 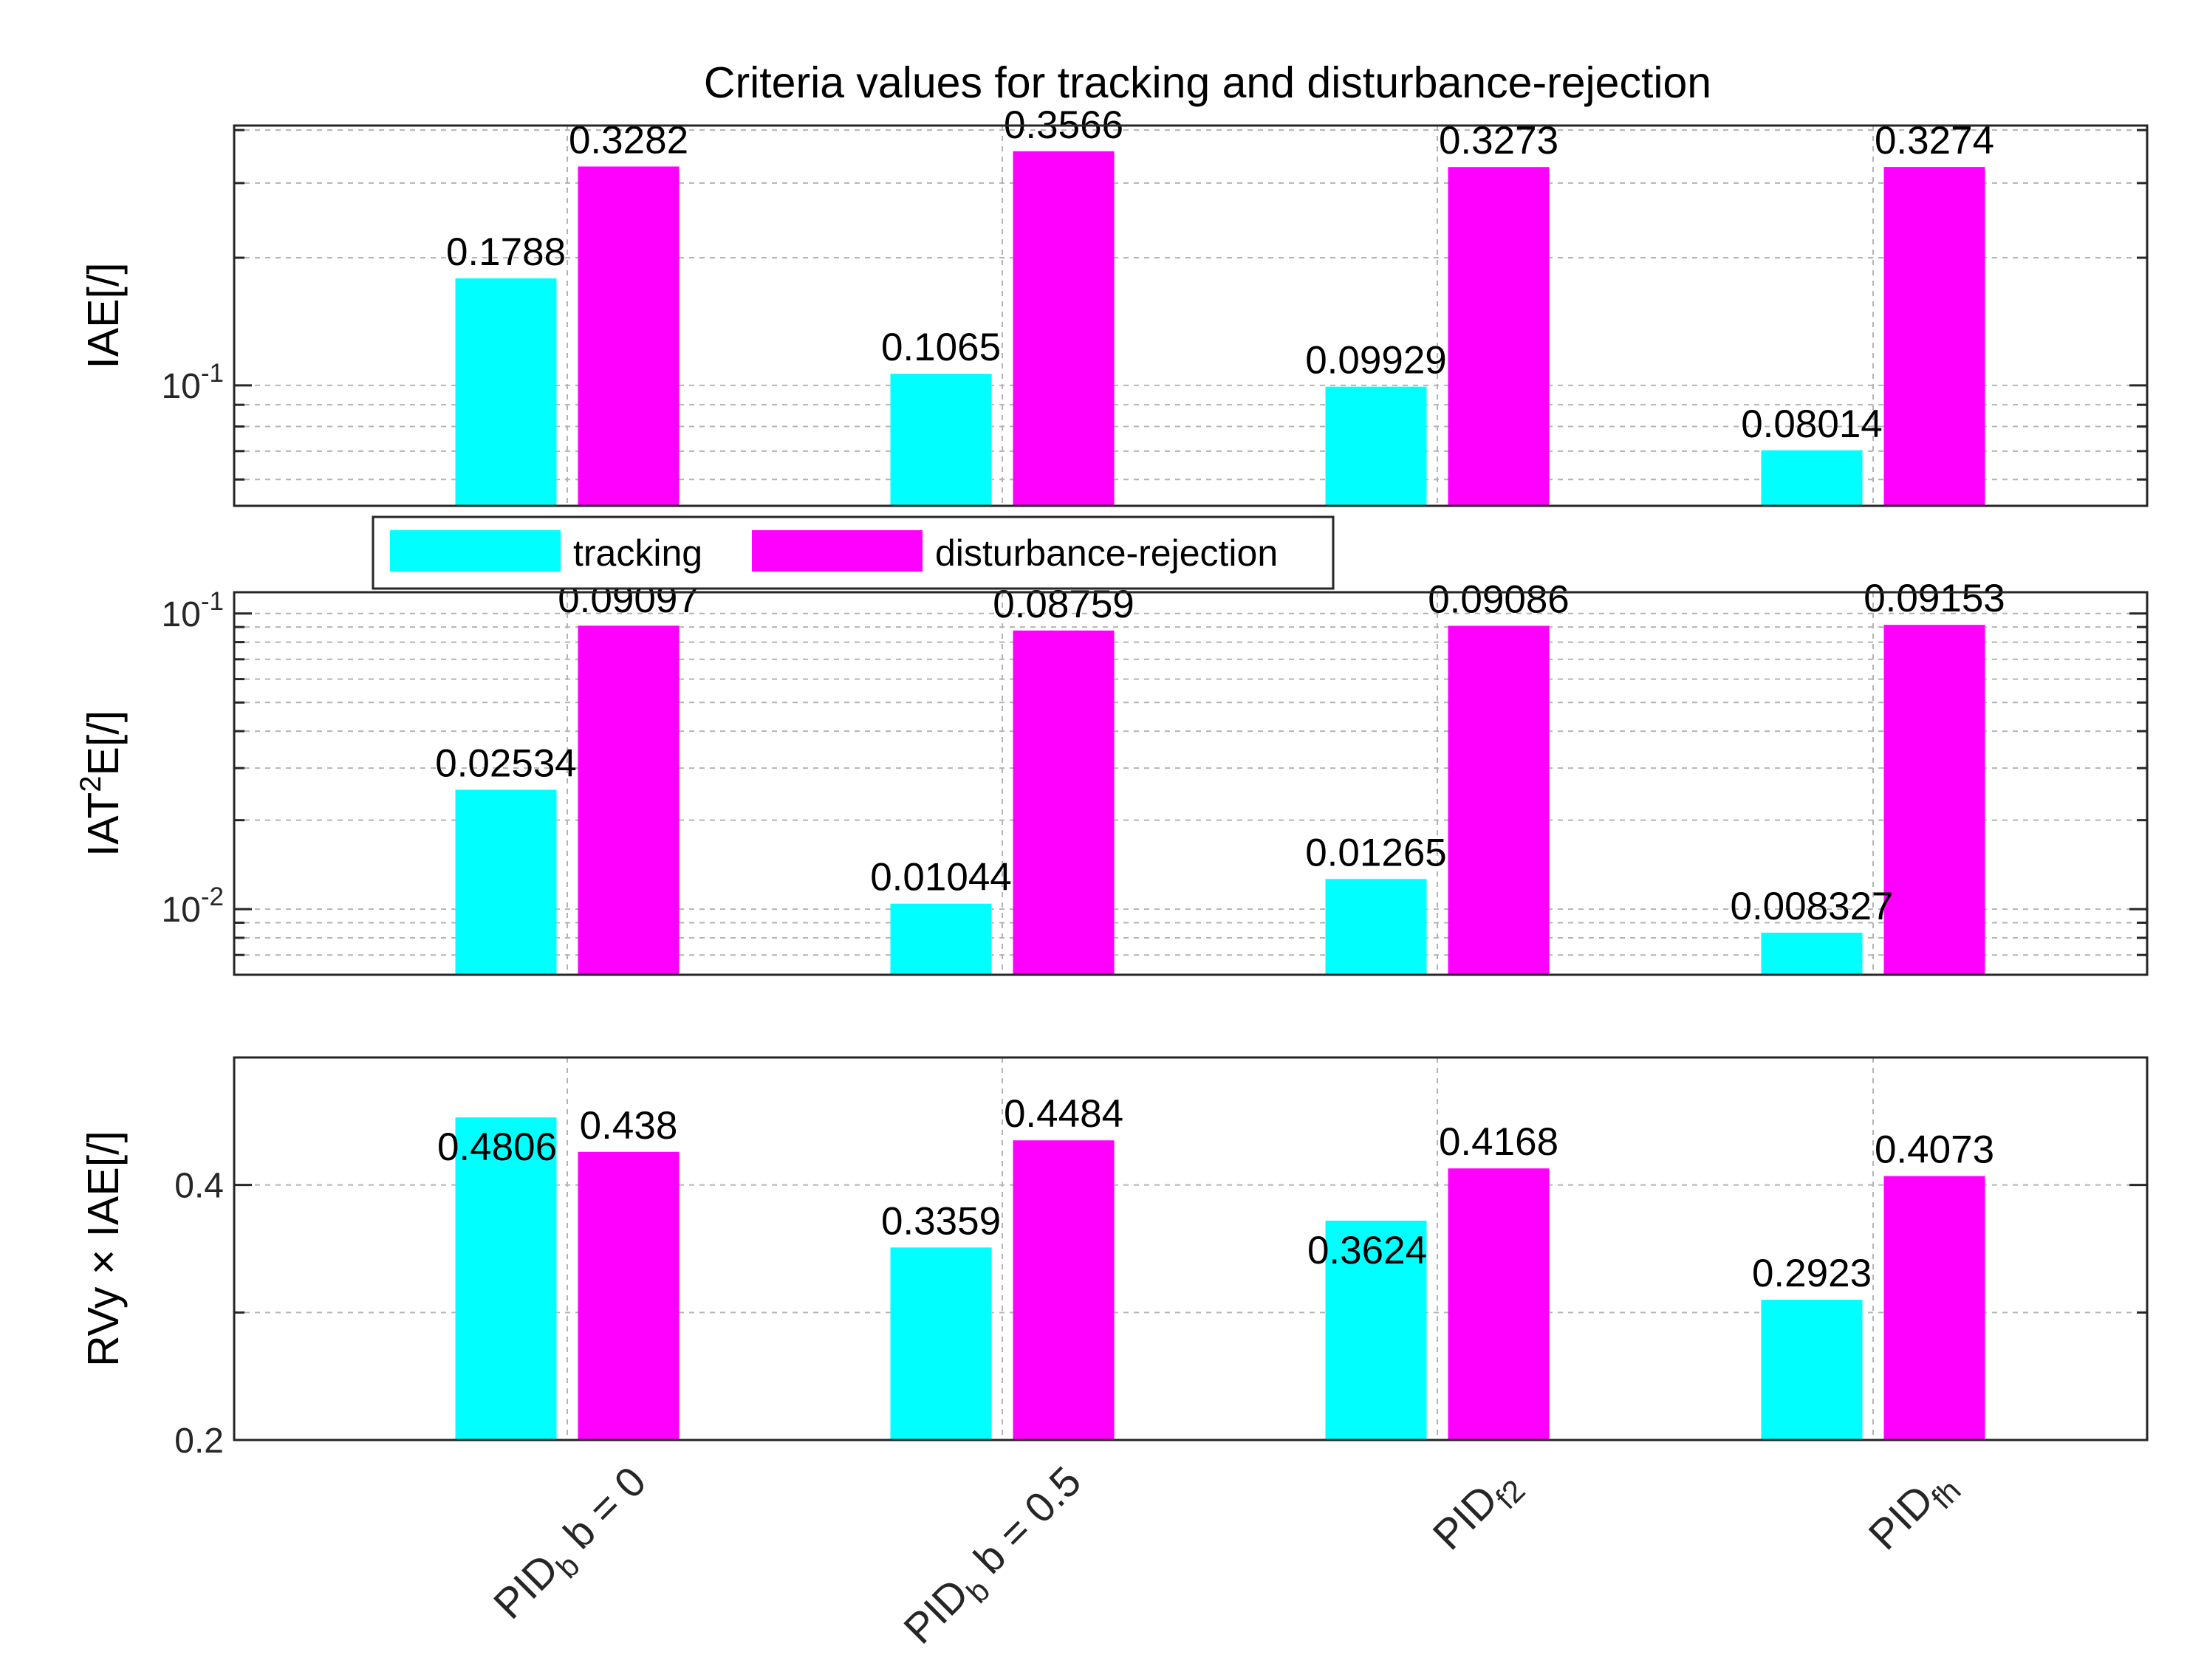 I want to click on legend-label-disturbance-rejection: disturbance-rejection, so click(x=1106, y=553).